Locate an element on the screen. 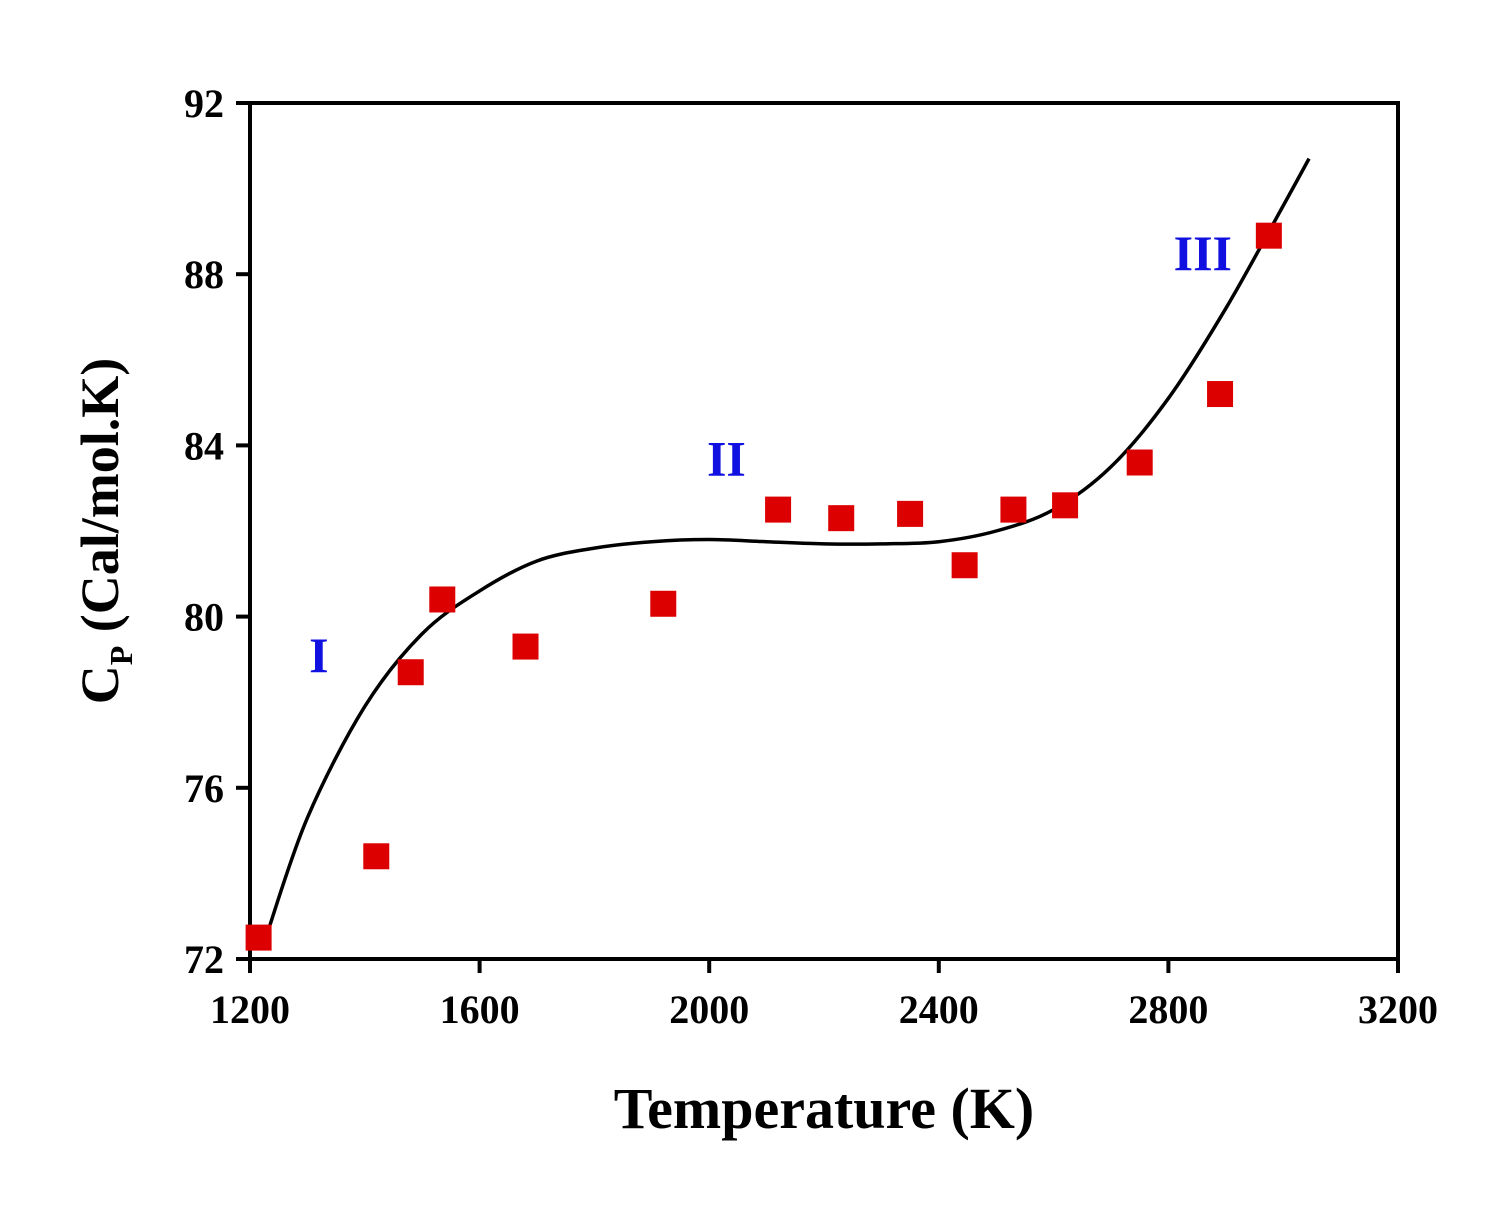 This screenshot has width=1500, height=1205. x-tick-label: 2400 is located at coordinates (939, 1009).